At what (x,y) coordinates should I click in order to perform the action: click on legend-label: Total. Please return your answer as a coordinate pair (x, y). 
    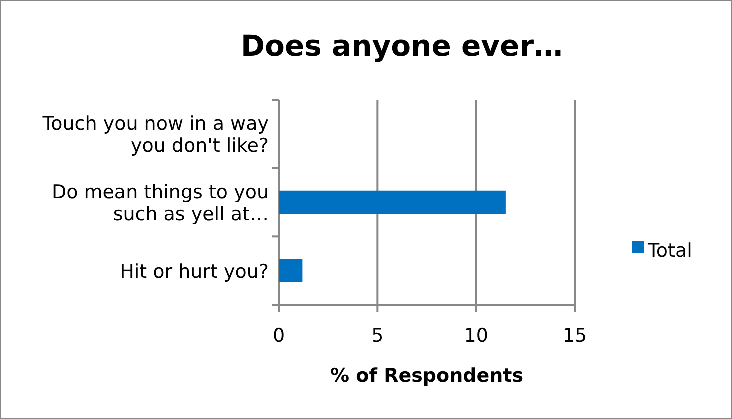
    Looking at the image, I should click on (669, 251).